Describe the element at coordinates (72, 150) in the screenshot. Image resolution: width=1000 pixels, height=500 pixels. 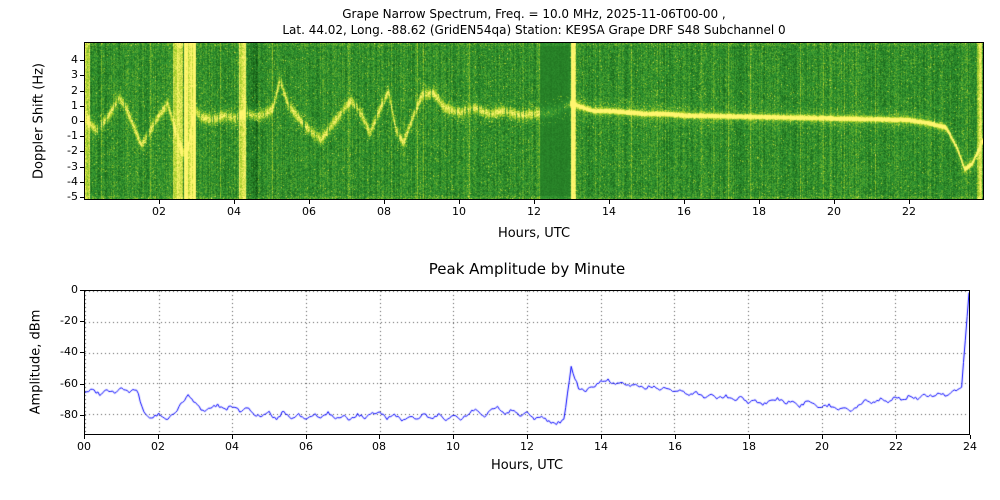
I see `y-tick-label: -2` at that location.